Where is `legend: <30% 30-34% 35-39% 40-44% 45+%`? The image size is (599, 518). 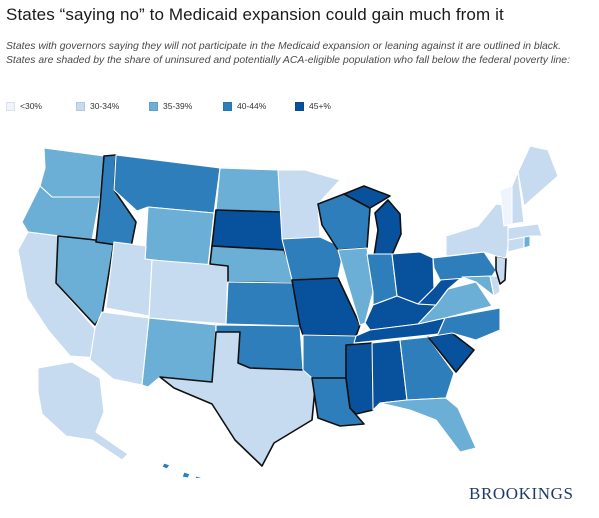 legend: <30% 30-34% 35-39% 40-44% 45+% is located at coordinates (296, 106).